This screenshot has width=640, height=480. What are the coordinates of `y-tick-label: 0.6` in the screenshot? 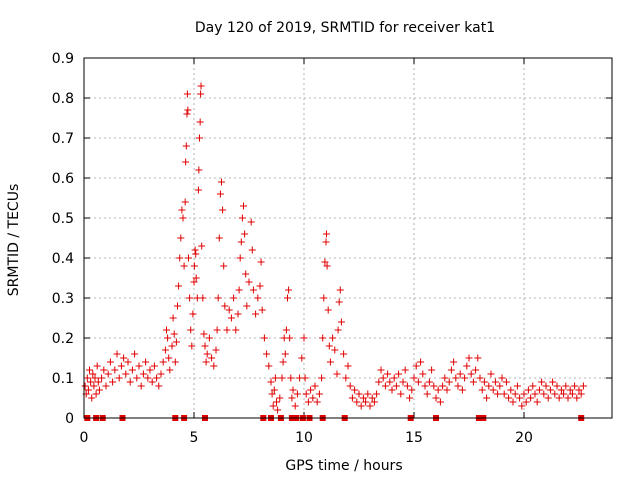 It's located at (63, 179).